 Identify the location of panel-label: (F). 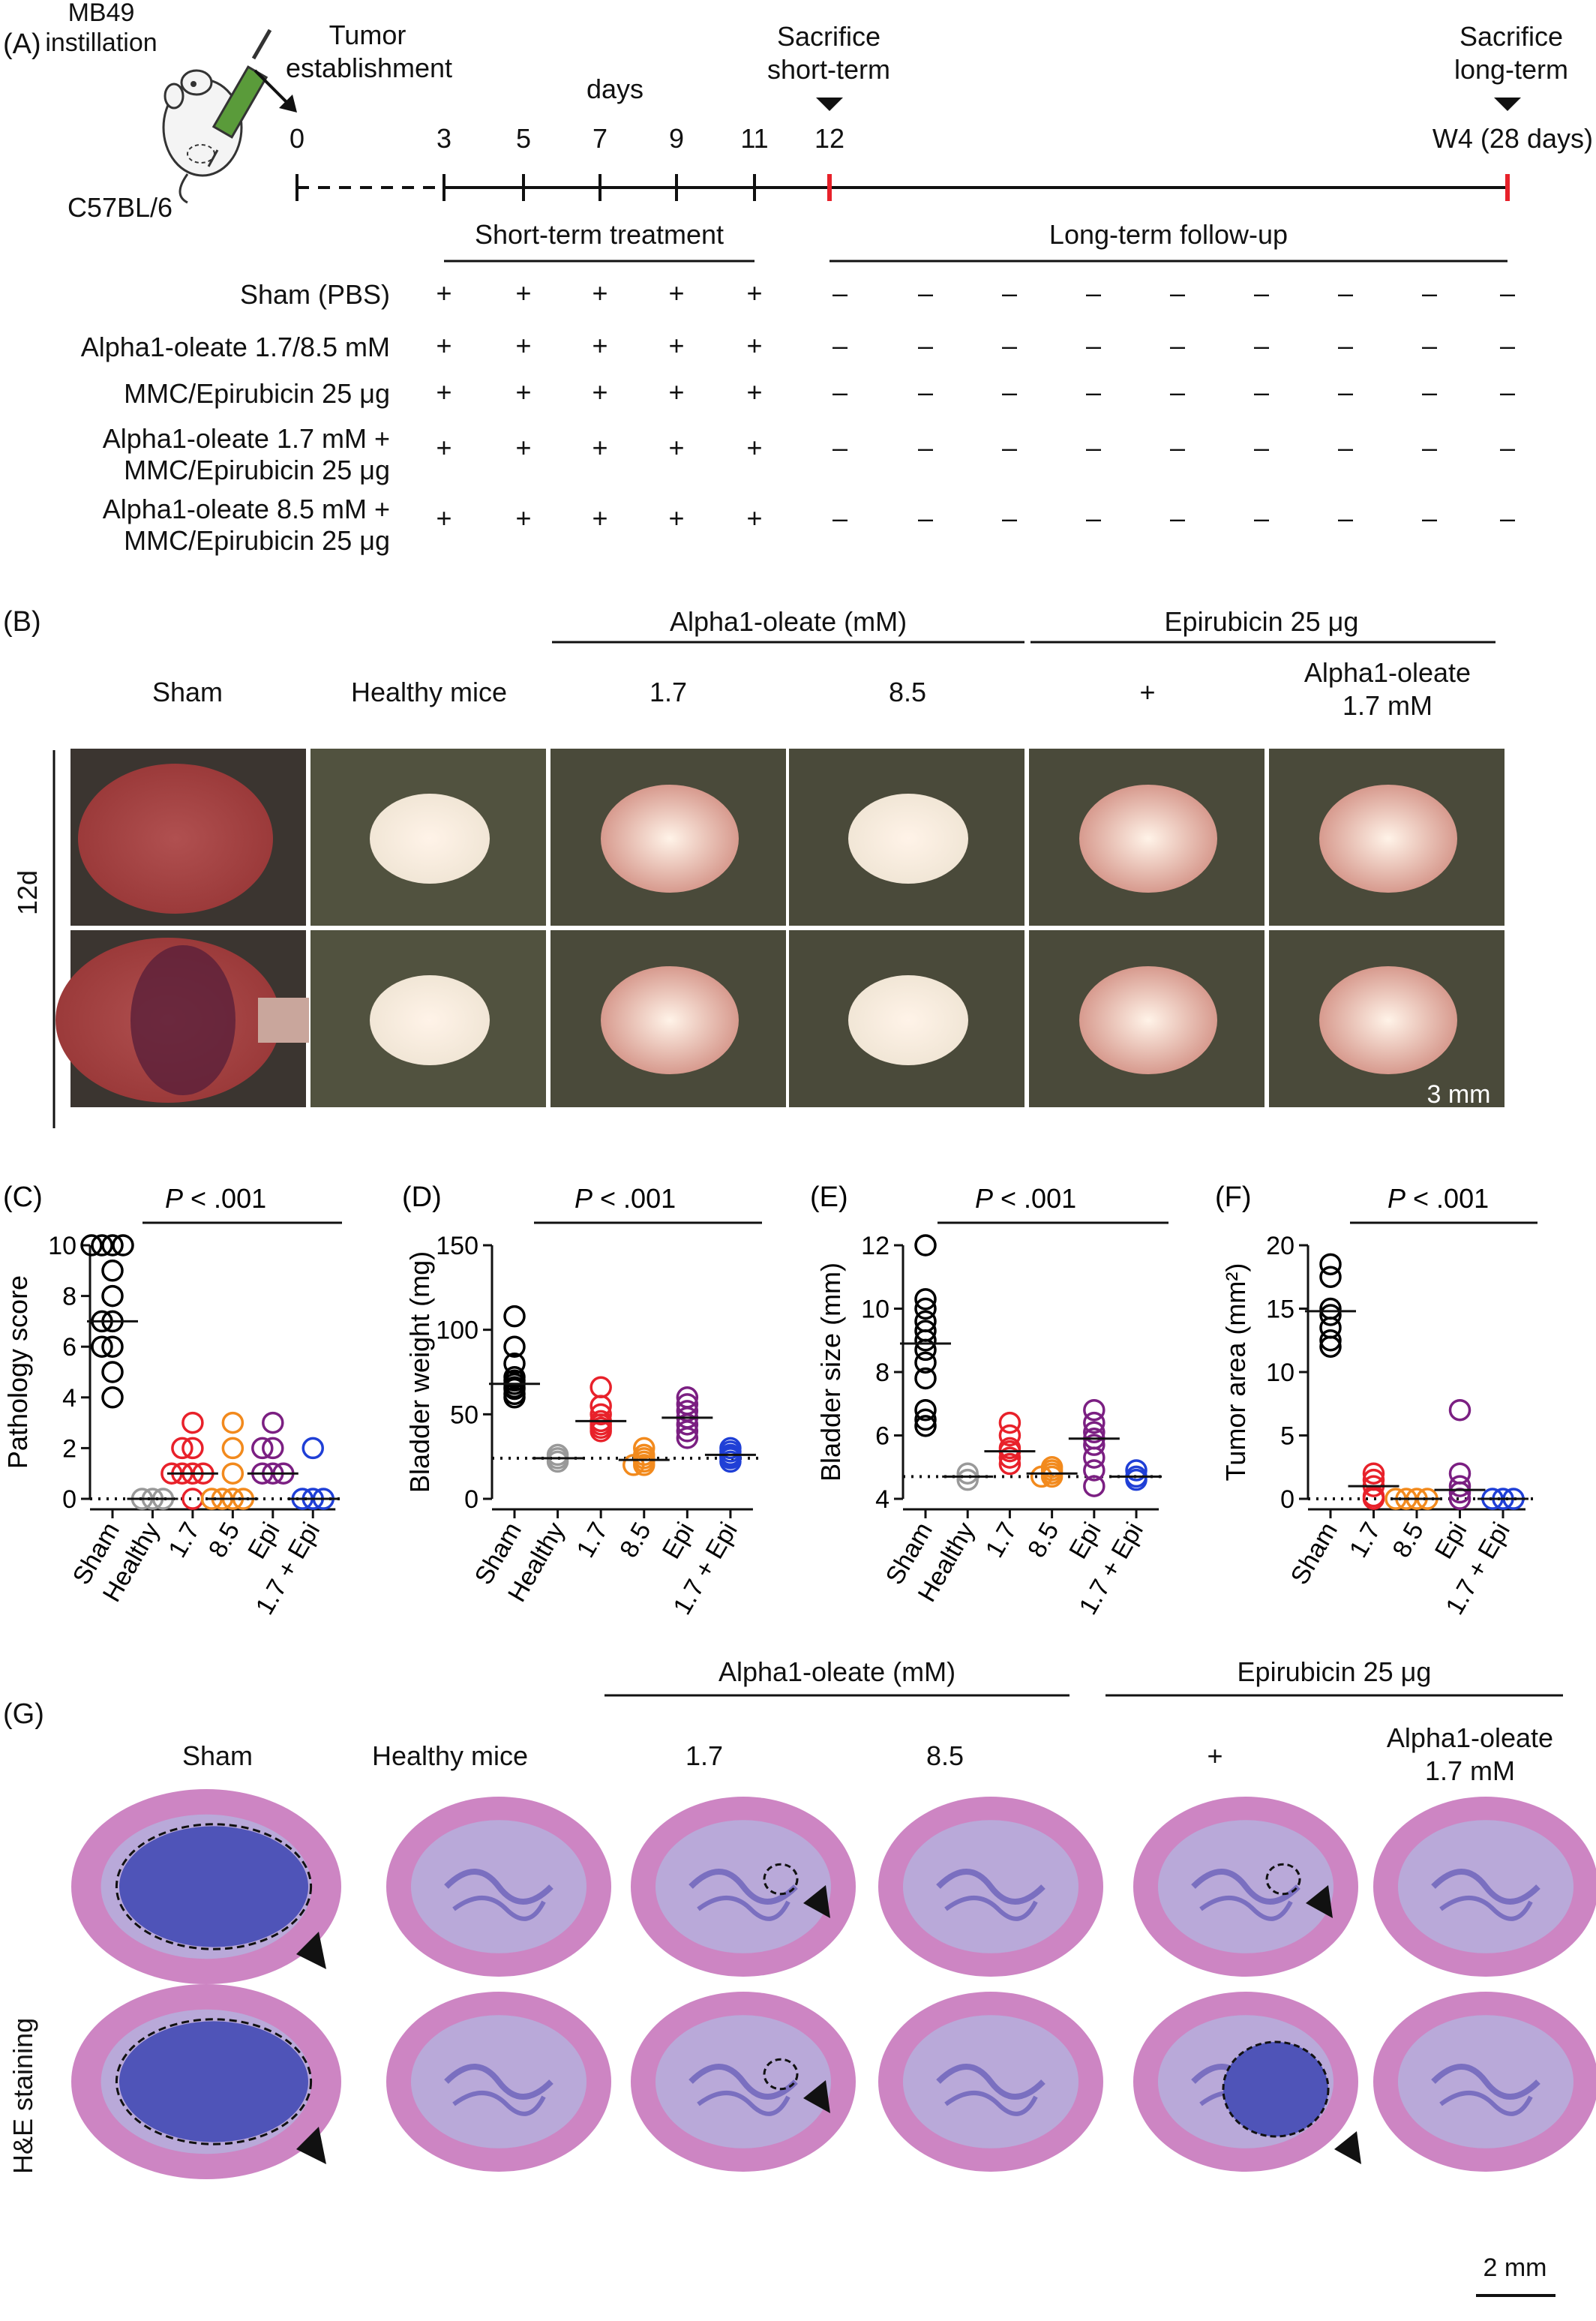
(1233, 1197).